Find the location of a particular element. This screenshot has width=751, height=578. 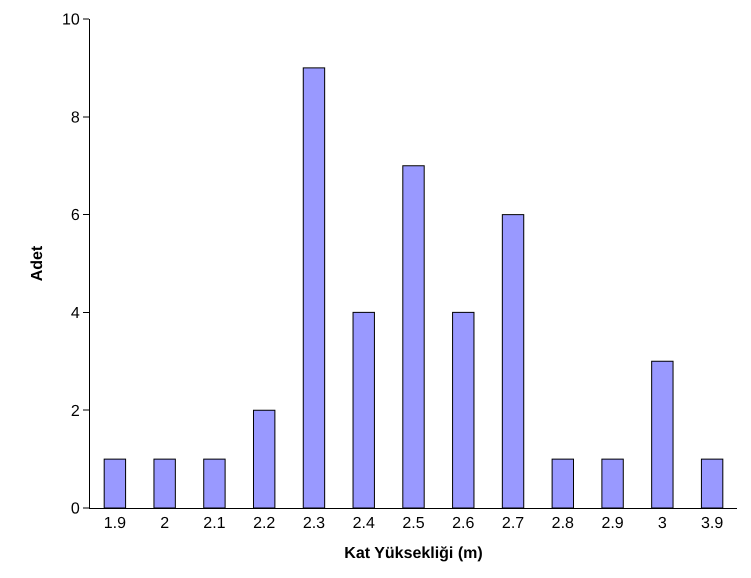

y-tick-label: 2 is located at coordinates (75, 411).